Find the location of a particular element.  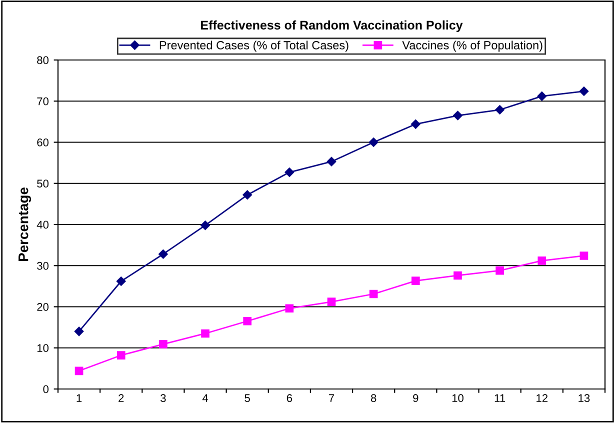

x-tick-label: 11 is located at coordinates (500, 398).